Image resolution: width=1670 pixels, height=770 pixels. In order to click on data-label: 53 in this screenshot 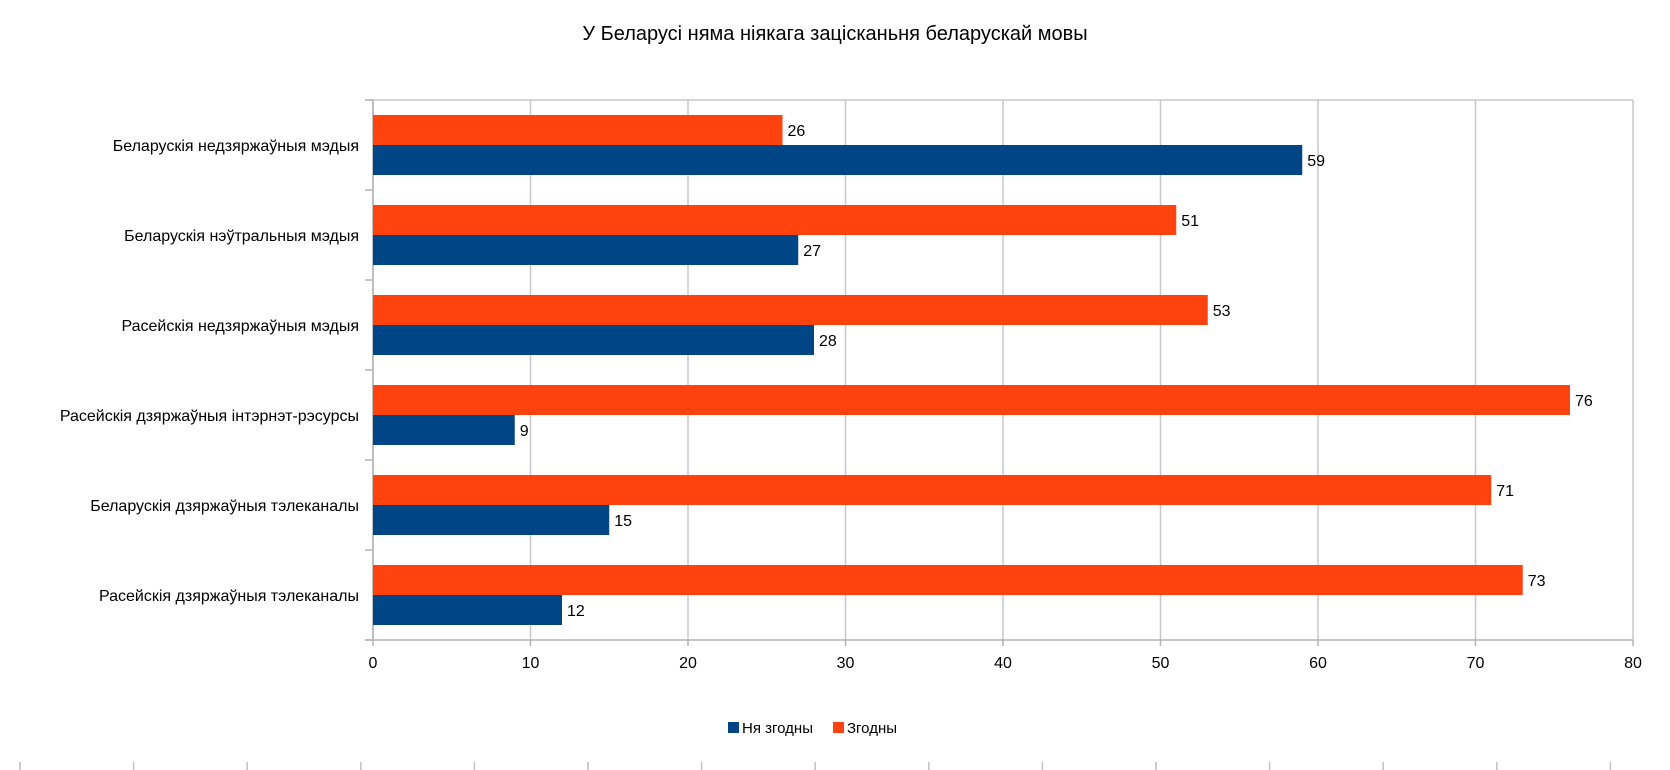, I will do `click(1222, 311)`.